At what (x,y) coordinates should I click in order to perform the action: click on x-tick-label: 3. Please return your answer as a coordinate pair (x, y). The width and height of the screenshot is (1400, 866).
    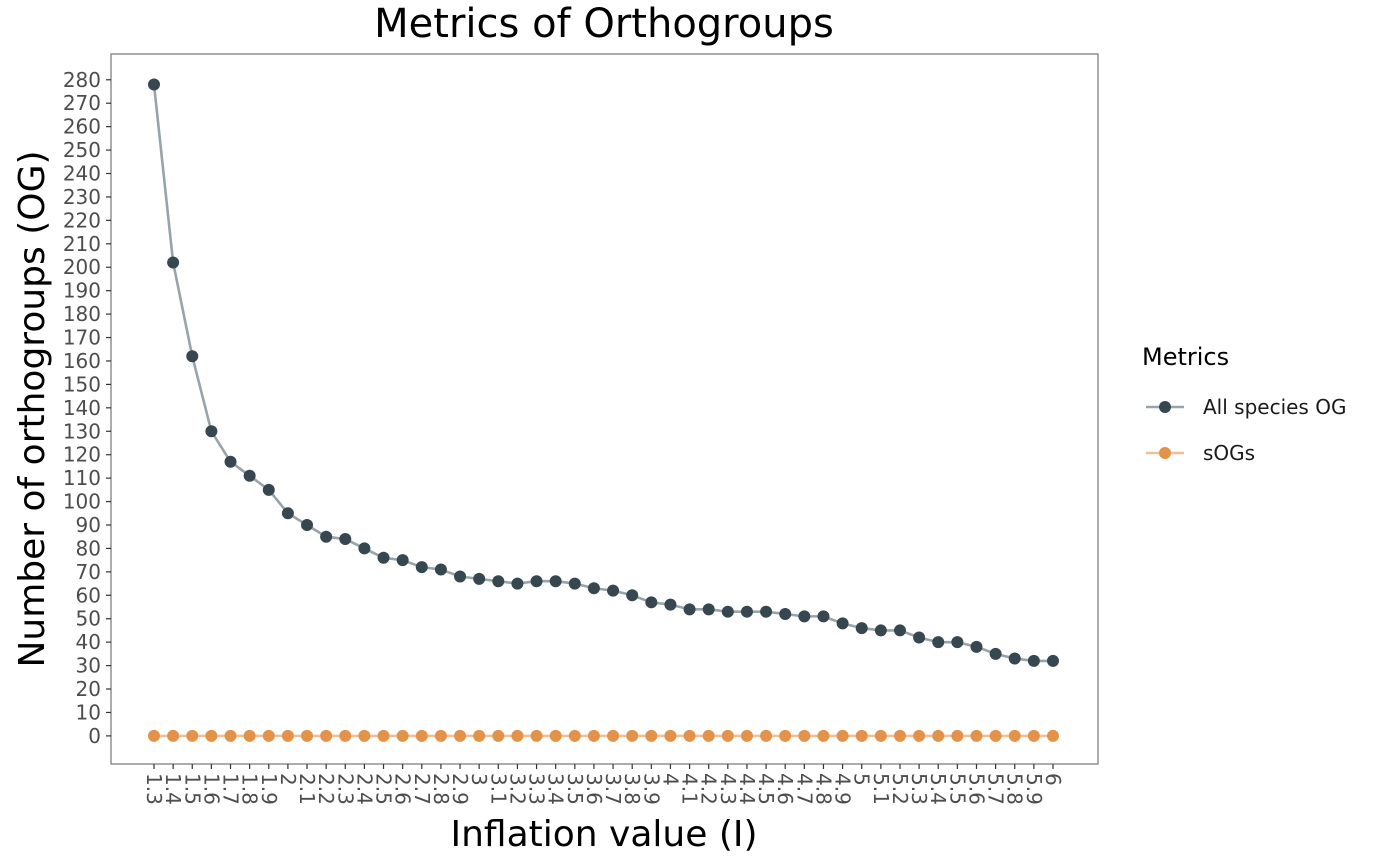
    Looking at the image, I should click on (479, 779).